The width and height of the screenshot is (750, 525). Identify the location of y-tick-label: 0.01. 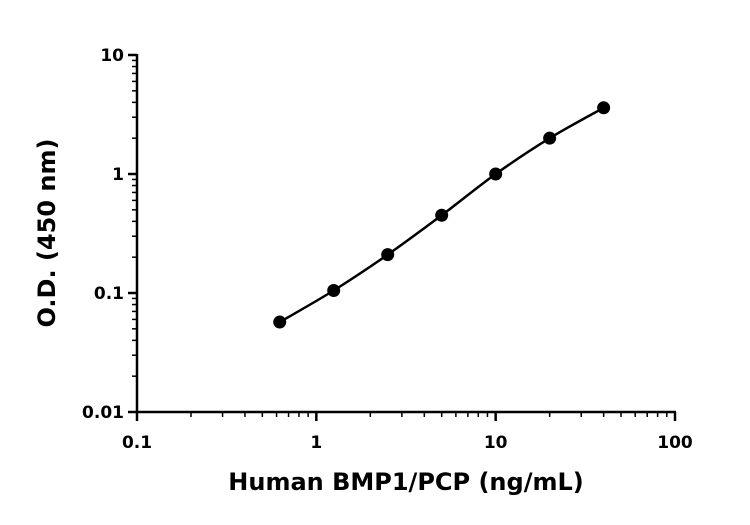
(103, 413).